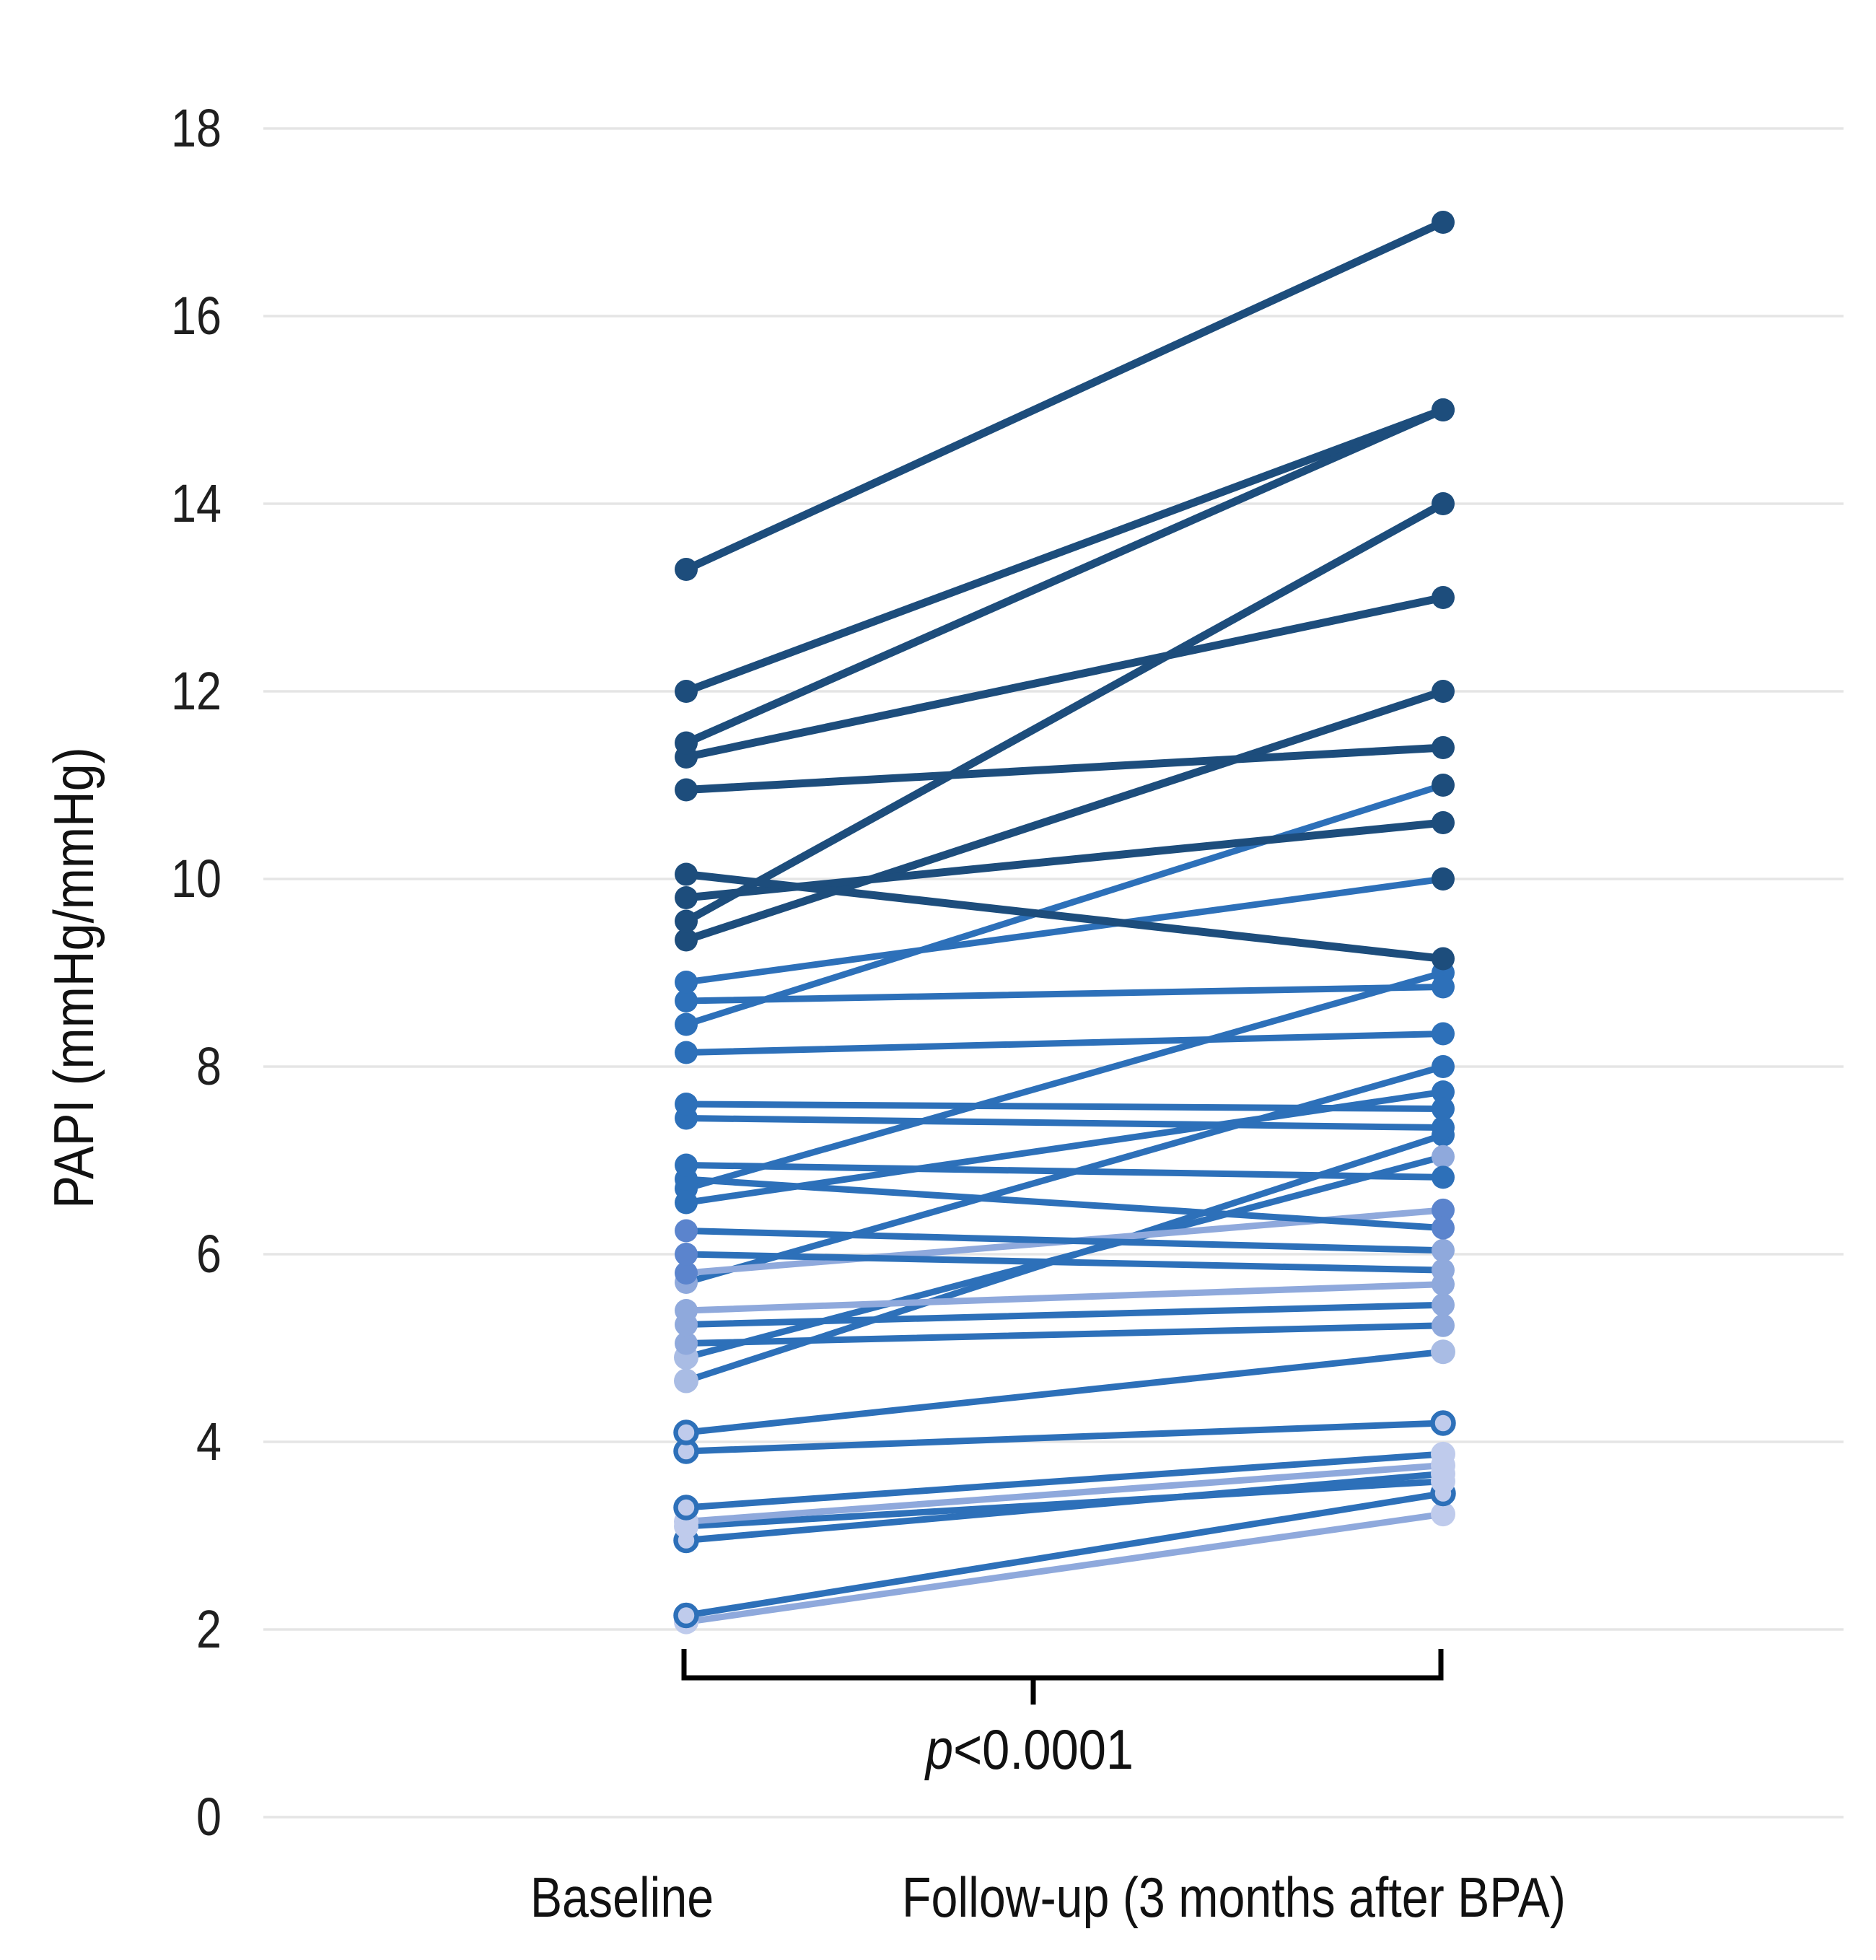 The height and width of the screenshot is (1960, 1876). Describe the element at coordinates (209, 1066) in the screenshot. I see `y-tick-label: 8` at that location.